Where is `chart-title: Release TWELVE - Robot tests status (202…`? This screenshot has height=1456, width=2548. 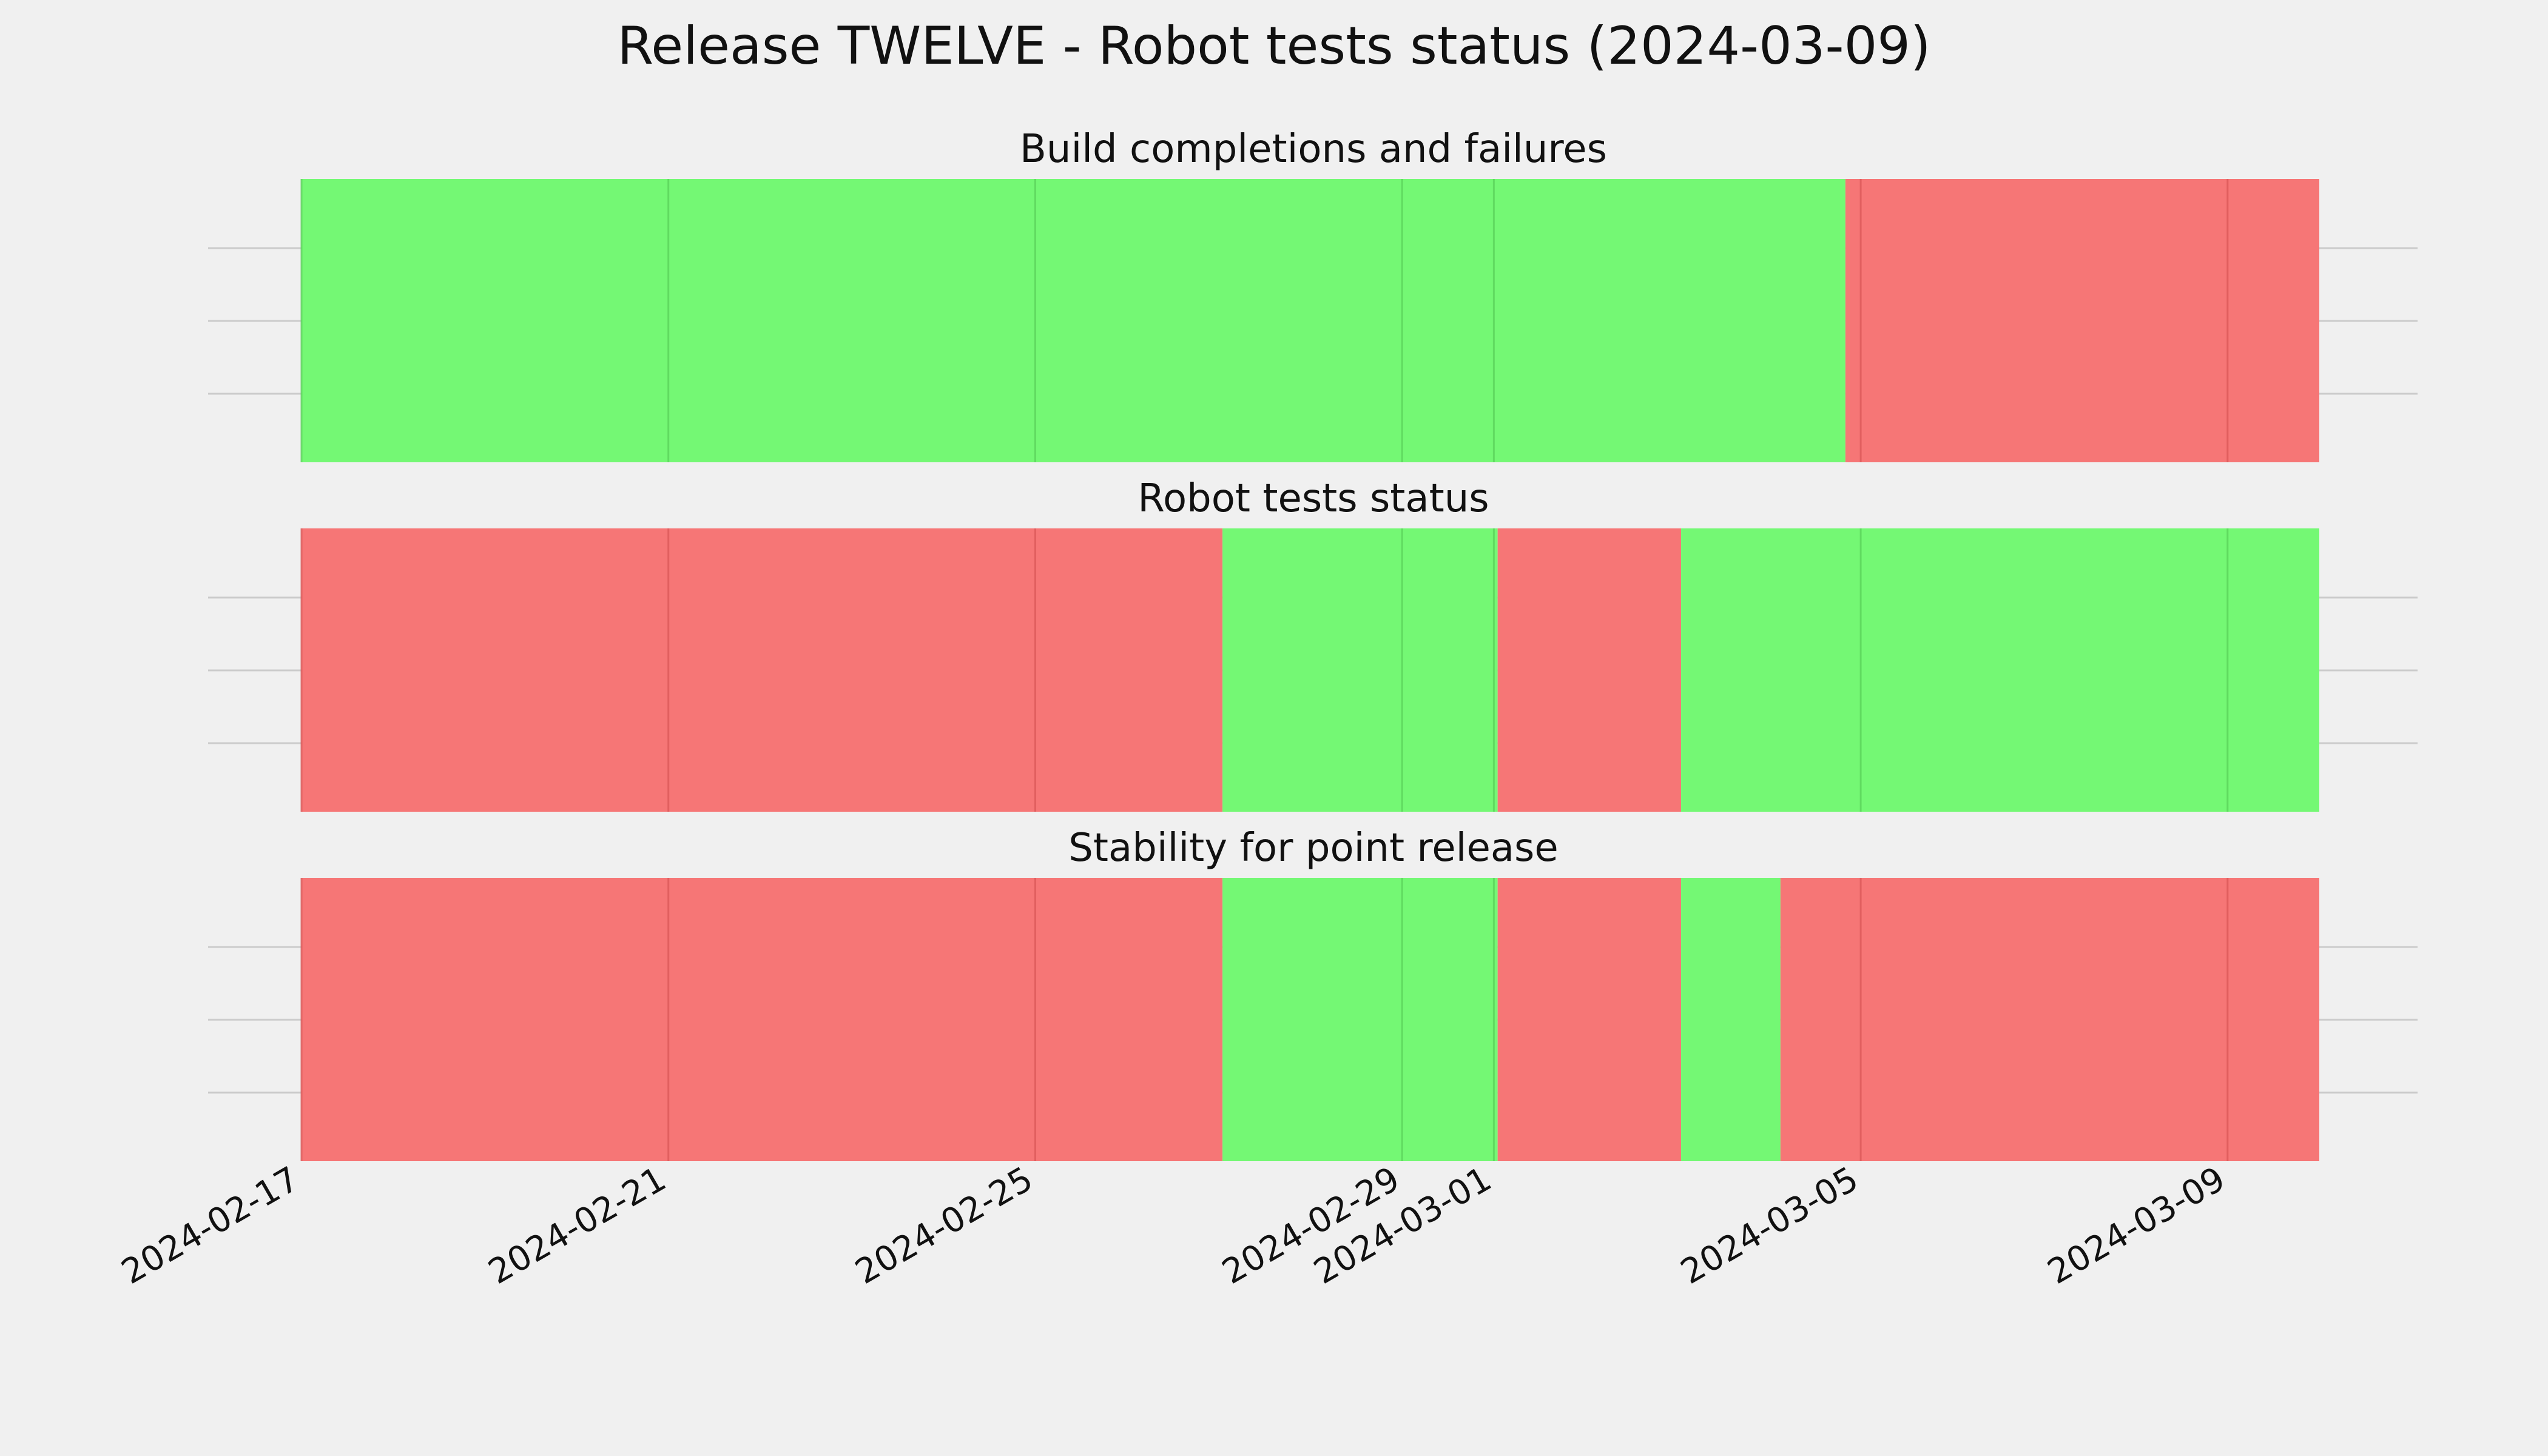
chart-title: Release TWELVE - Robot tests status (202… is located at coordinates (1273, 46).